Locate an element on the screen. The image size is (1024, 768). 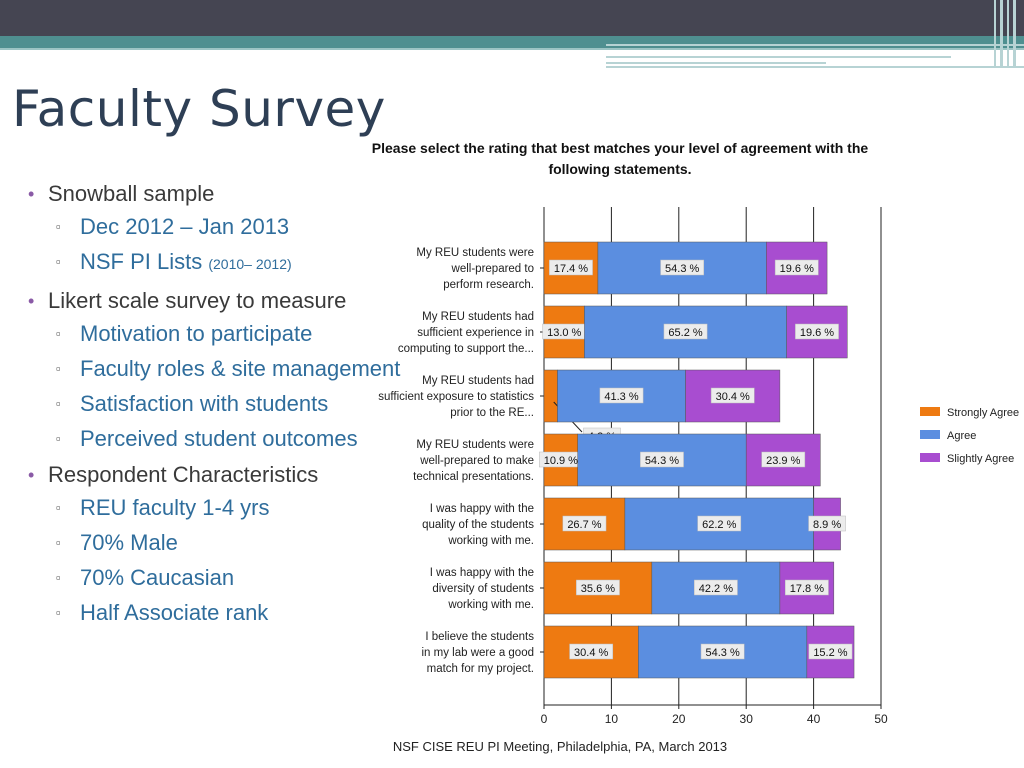
data-label: 19.6 % is located at coordinates (797, 269).